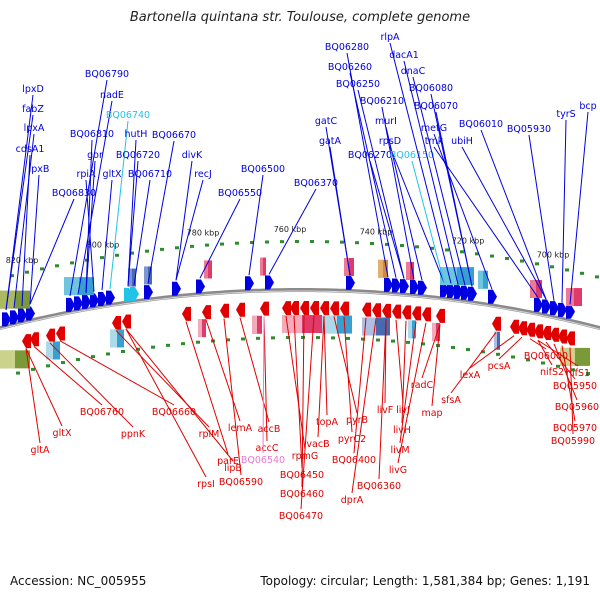  I want to click on top-gene-label: BQ06080, so click(431, 88).